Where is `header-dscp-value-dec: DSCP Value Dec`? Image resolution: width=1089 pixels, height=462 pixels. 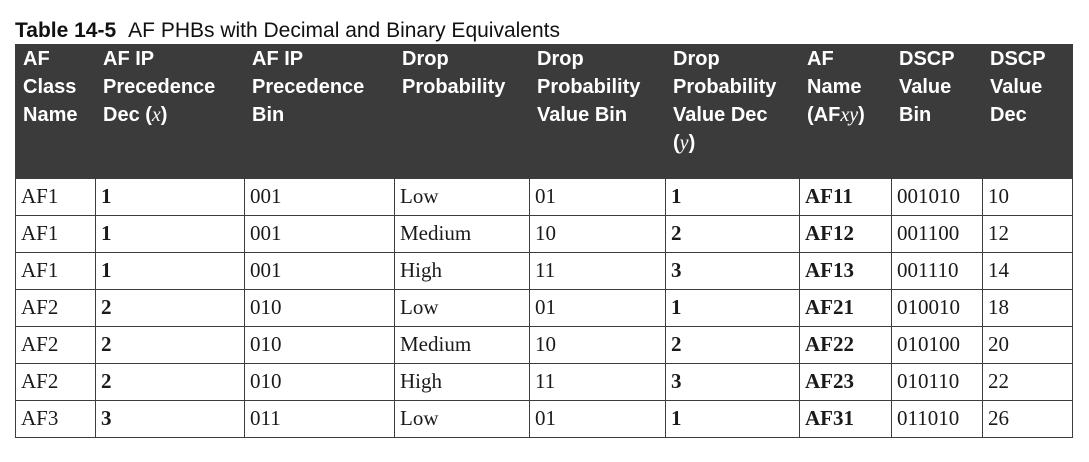
header-dscp-value-dec: DSCP Value Dec is located at coordinates (1027, 111).